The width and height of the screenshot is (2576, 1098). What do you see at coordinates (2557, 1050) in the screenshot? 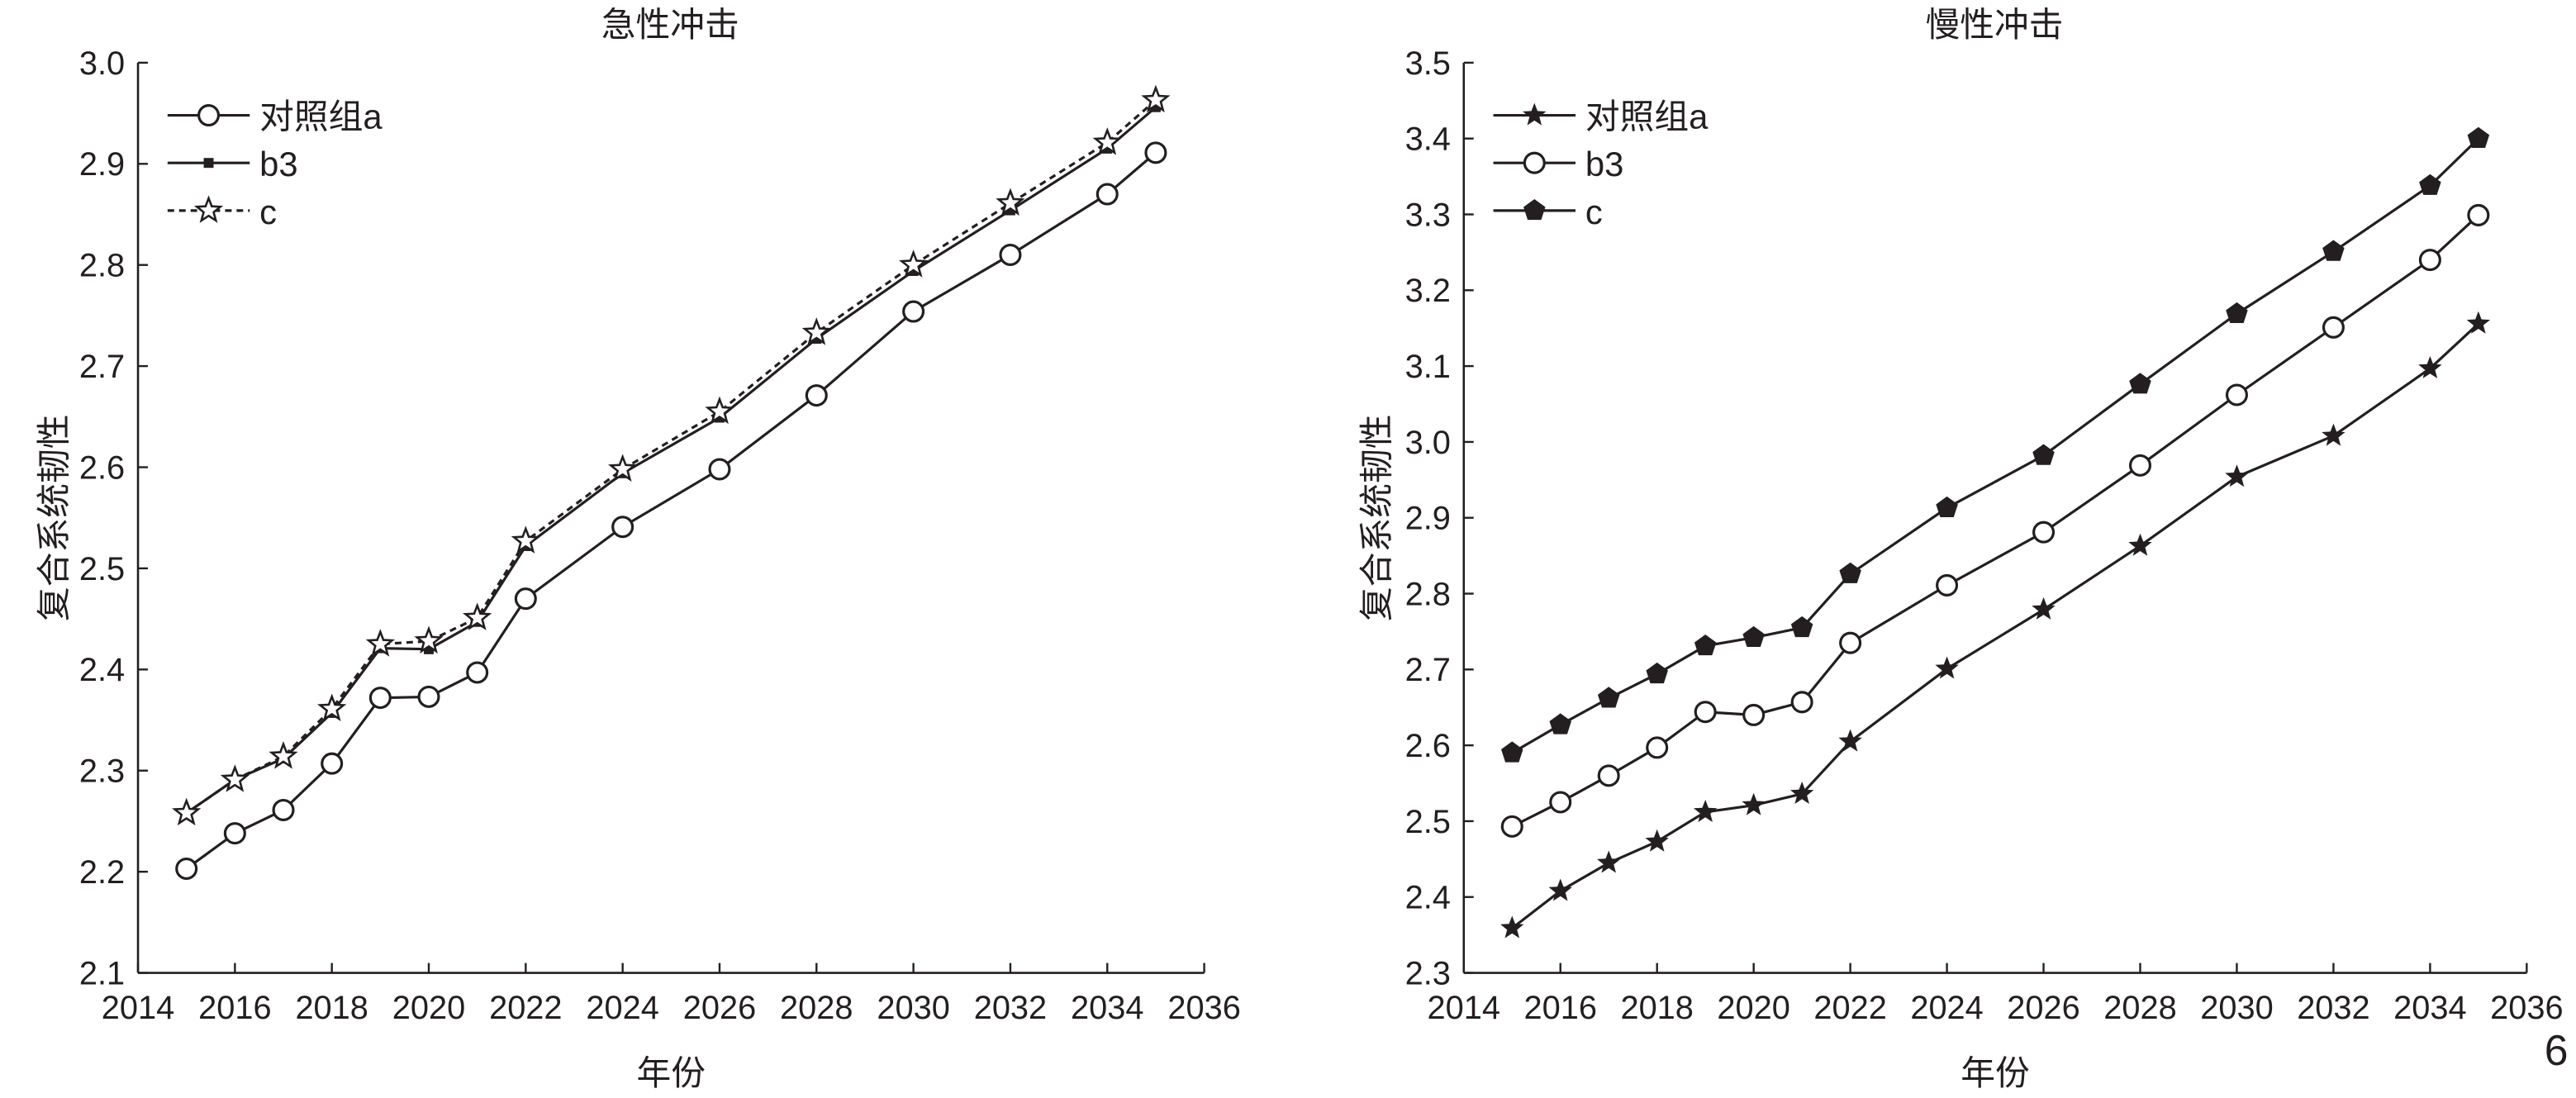
I see `panel-label: 6` at bounding box center [2557, 1050].